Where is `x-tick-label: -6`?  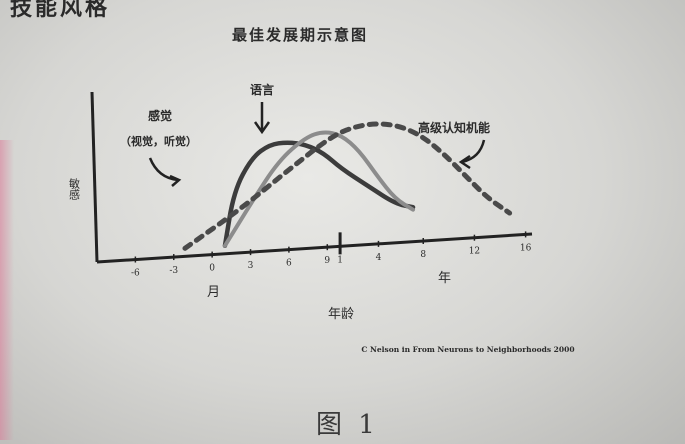
x-tick-label: -6 is located at coordinates (135, 274).